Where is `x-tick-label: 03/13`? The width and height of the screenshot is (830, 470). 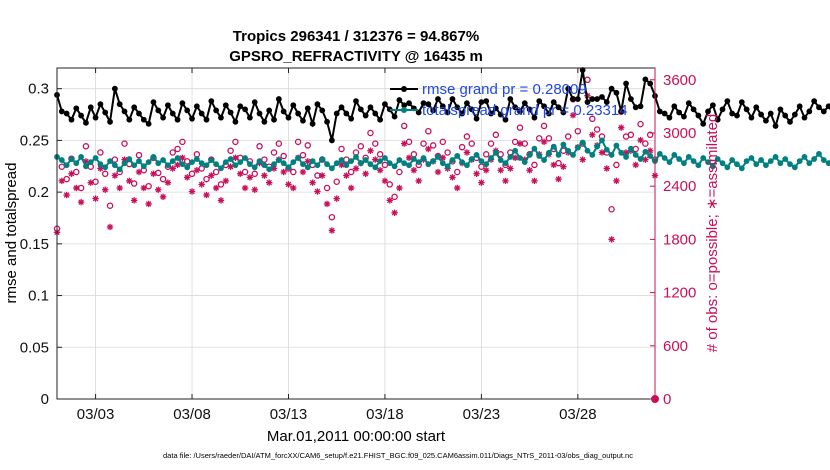 x-tick-label: 03/13 is located at coordinates (289, 414).